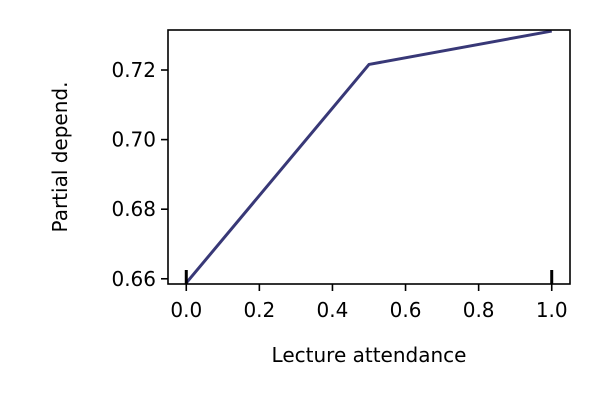 This screenshot has width=600, height=400. What do you see at coordinates (139, 174) in the screenshot?
I see `y-axis: 0.66 0.68 0.70 0.72` at bounding box center [139, 174].